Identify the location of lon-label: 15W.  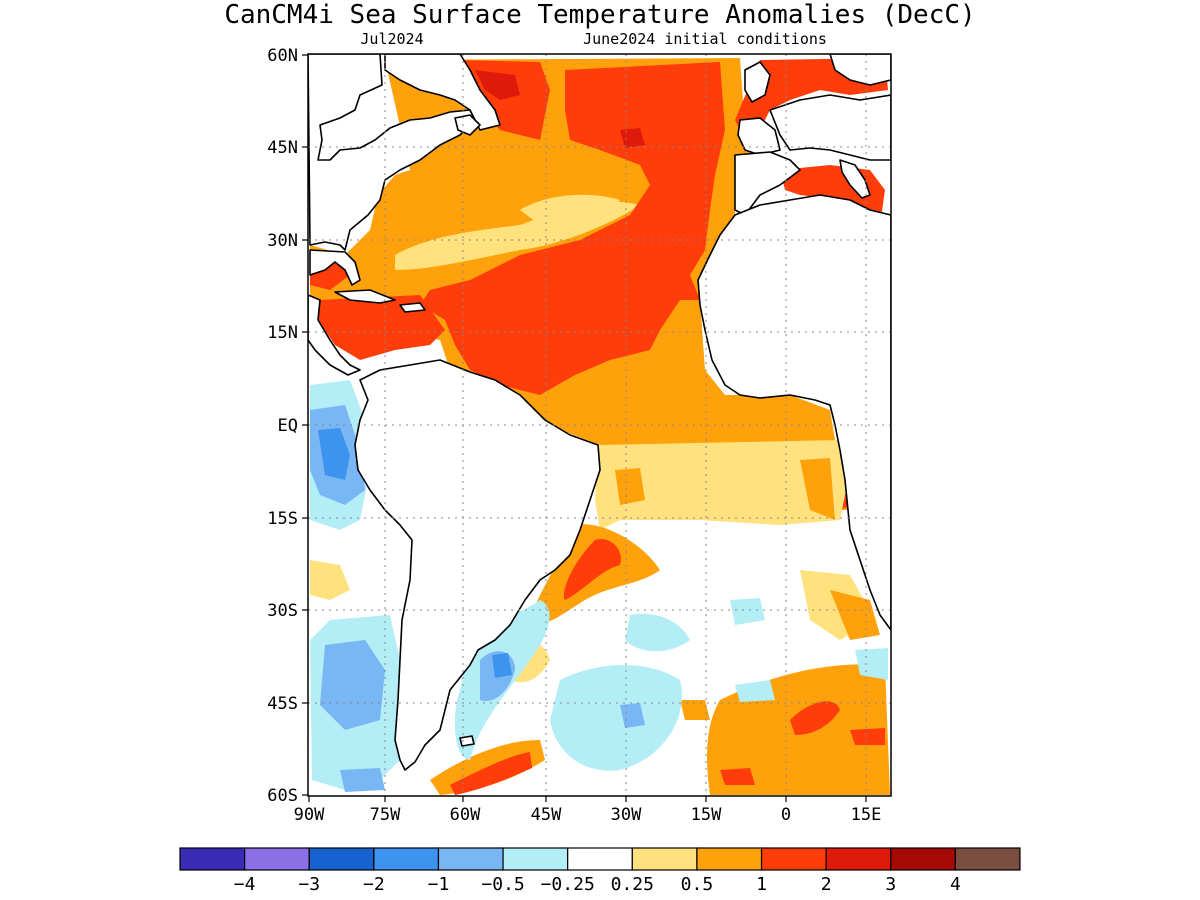
(706, 815).